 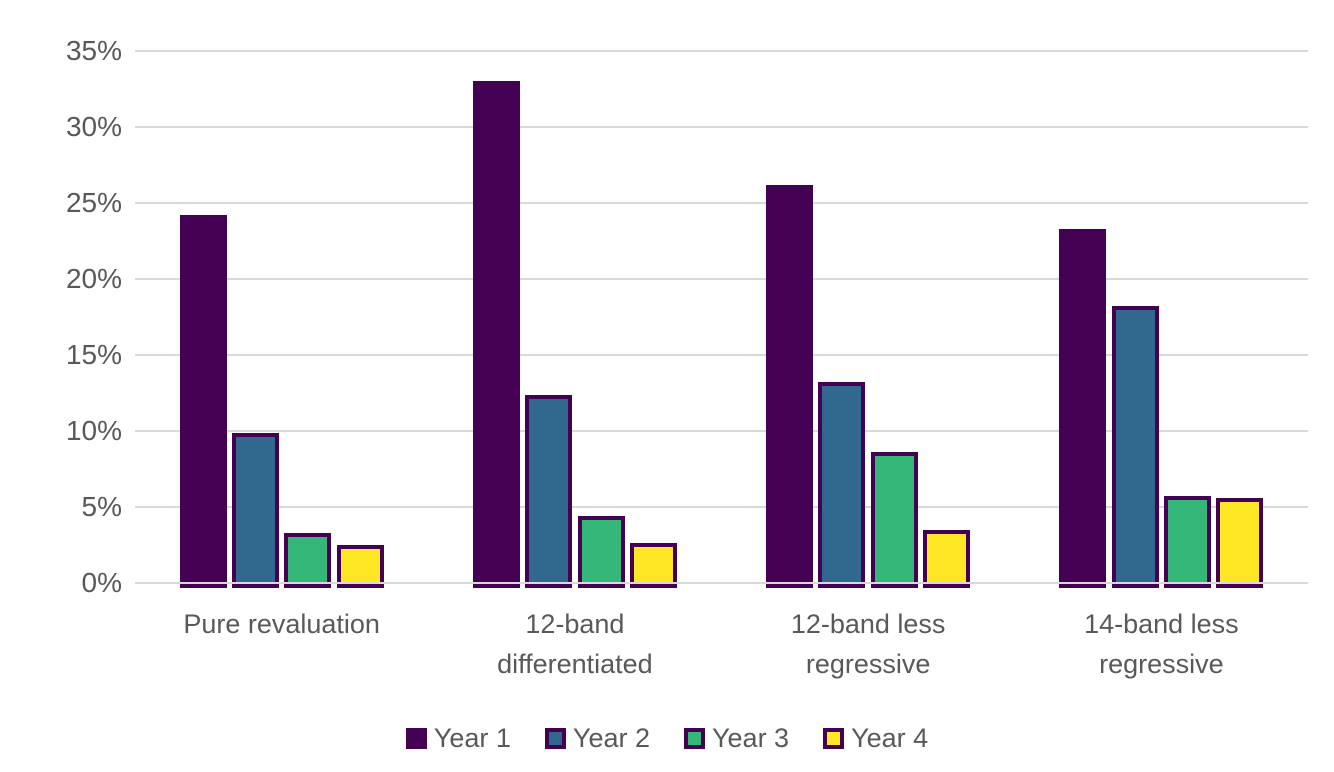 I want to click on bar-year1-group3, so click(x=790, y=386).